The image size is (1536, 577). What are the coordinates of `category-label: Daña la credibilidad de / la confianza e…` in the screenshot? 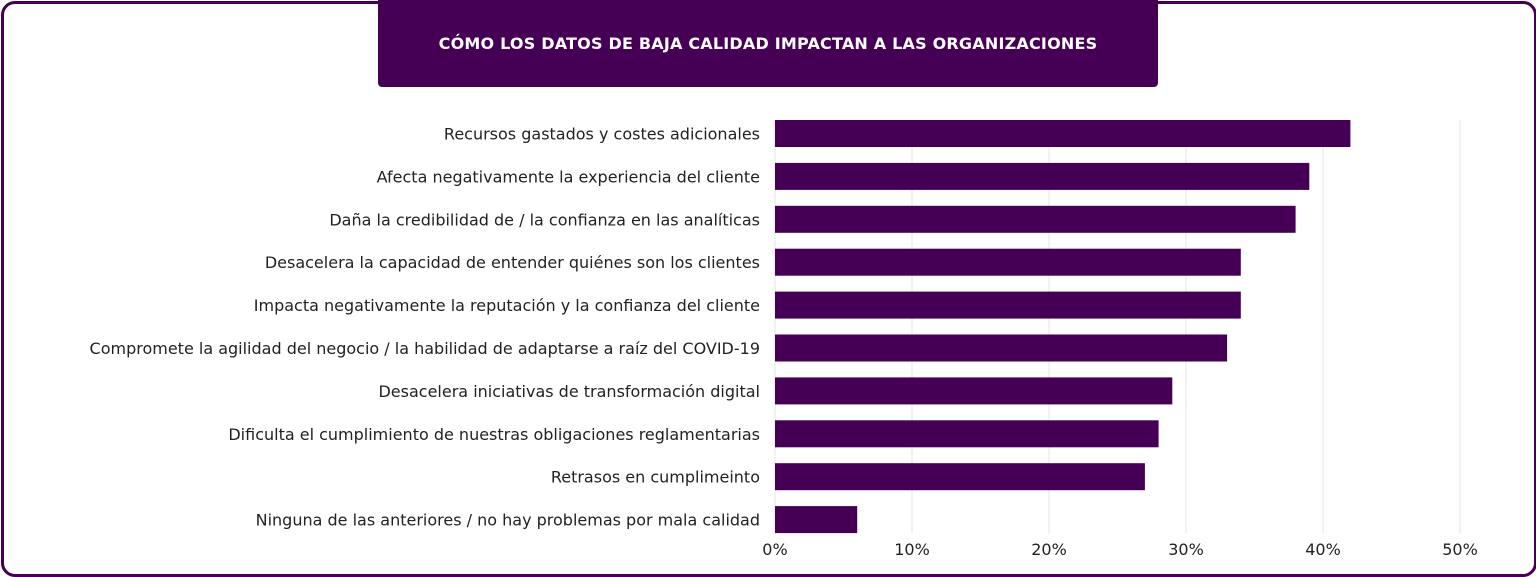 It's located at (544, 219).